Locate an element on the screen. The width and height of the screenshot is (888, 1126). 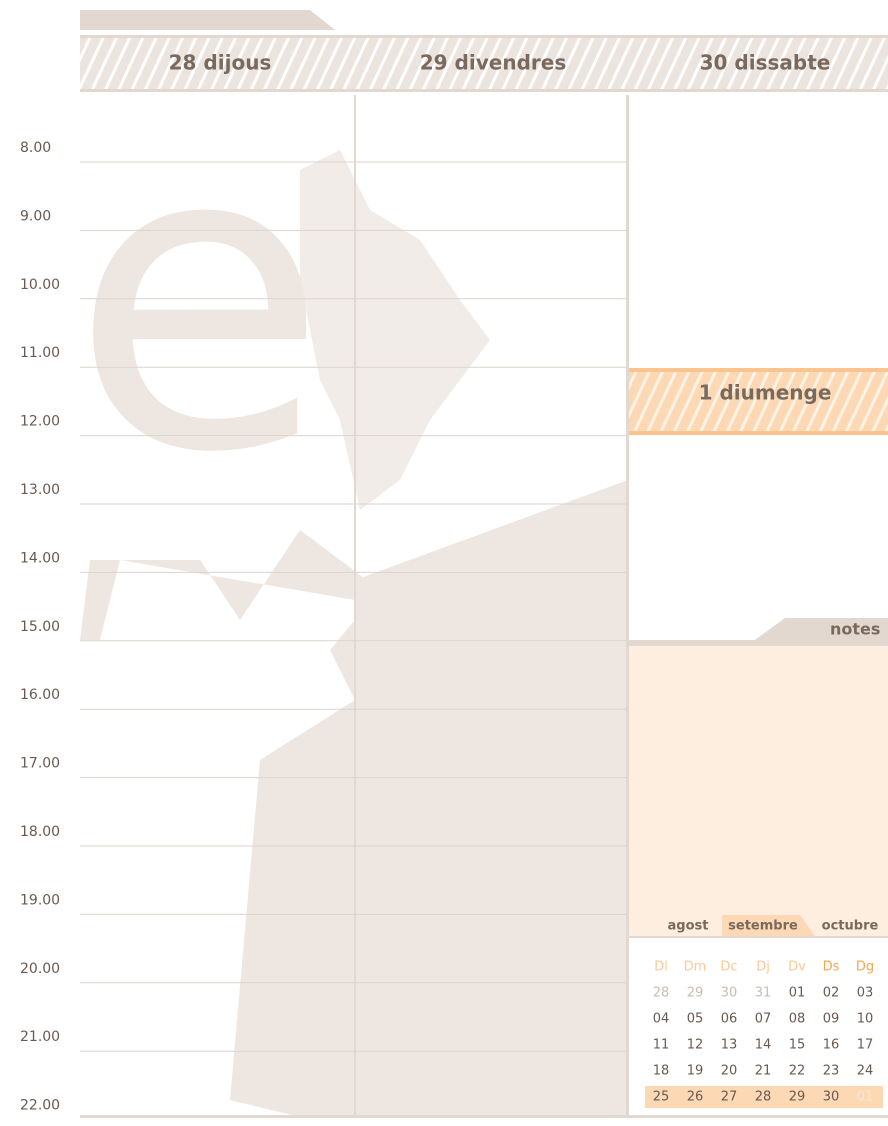
weekday-label: Dv is located at coordinates (797, 967).